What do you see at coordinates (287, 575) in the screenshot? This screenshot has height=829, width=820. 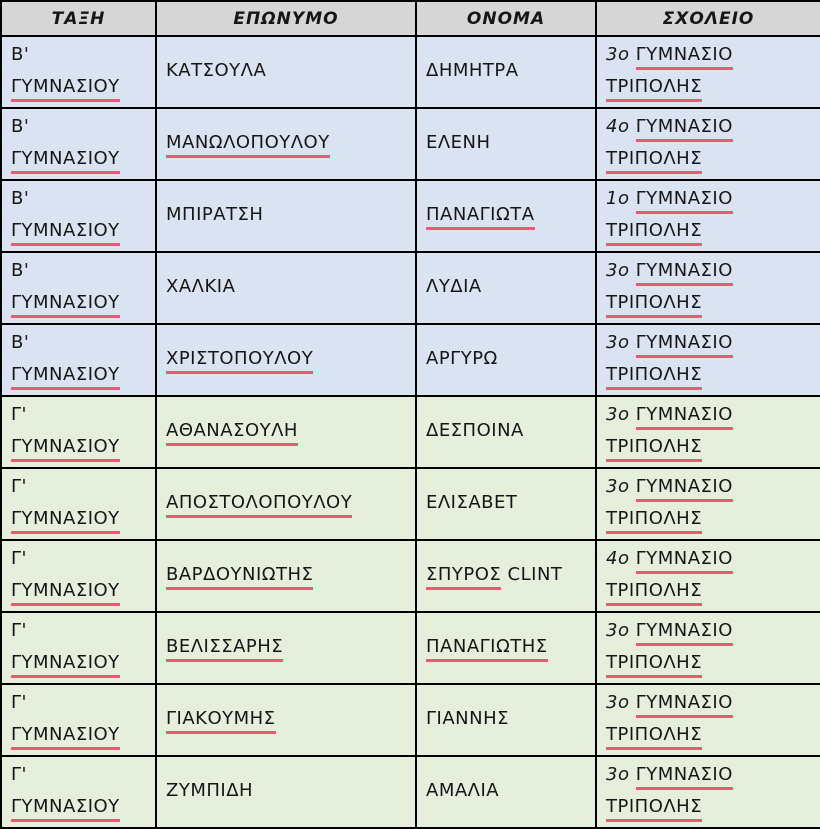 I see `cell-line: ΒΑΡΔΟΥΝΙΩΤΗΣ` at bounding box center [287, 575].